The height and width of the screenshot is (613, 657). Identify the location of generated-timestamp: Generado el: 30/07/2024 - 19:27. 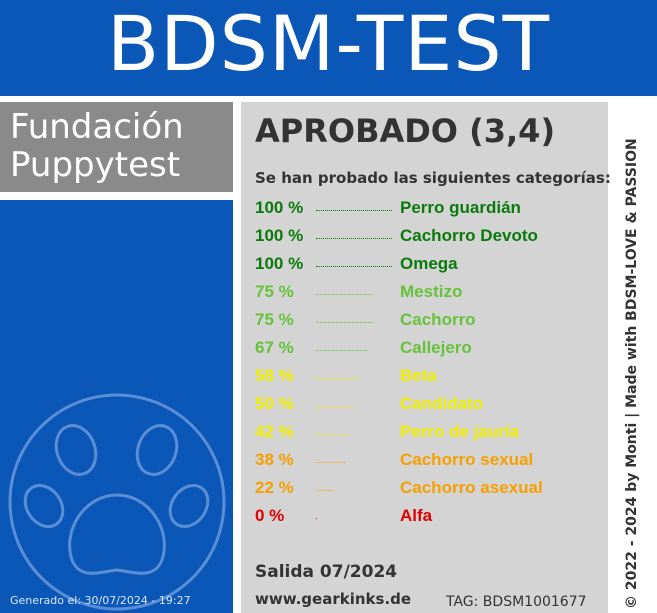
(100, 600).